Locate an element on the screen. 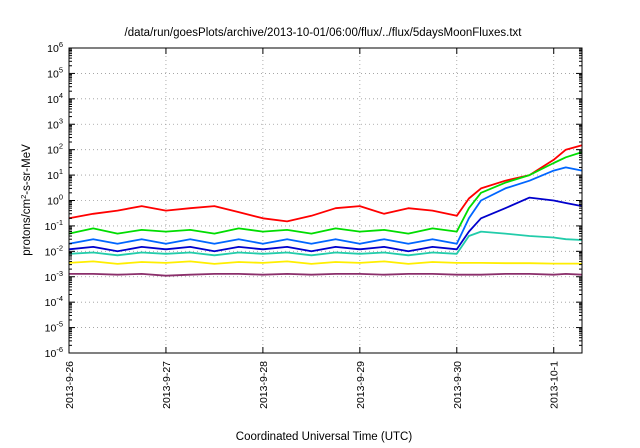 Image resolution: width=640 pixels, height=448 pixels. y-axis-label-part-2: -s-sr-MeV is located at coordinates (27, 169).